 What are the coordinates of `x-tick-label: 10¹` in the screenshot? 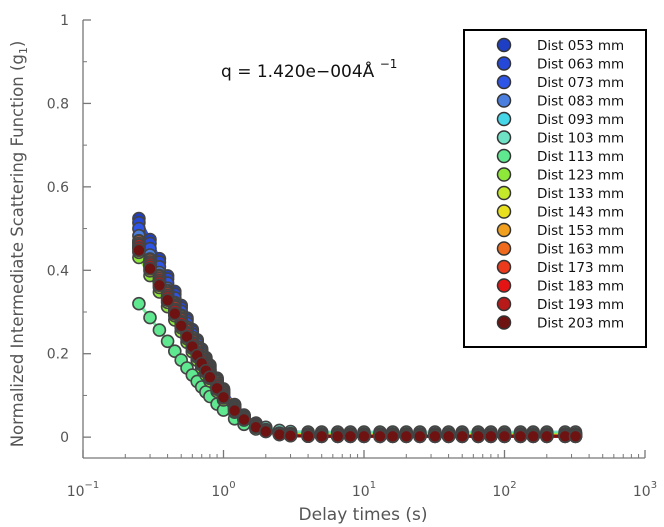 It's located at (364, 490).